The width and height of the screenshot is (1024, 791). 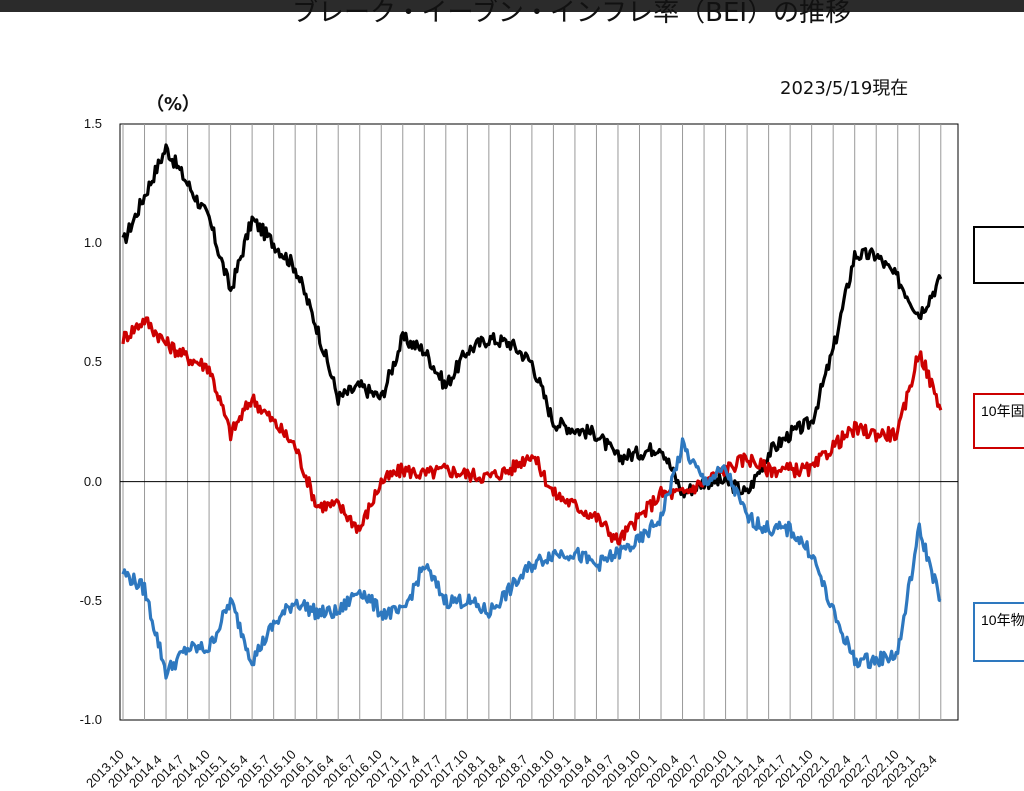 What do you see at coordinates (173, 104) in the screenshot?
I see `y-unit-label: （%）` at bounding box center [173, 104].